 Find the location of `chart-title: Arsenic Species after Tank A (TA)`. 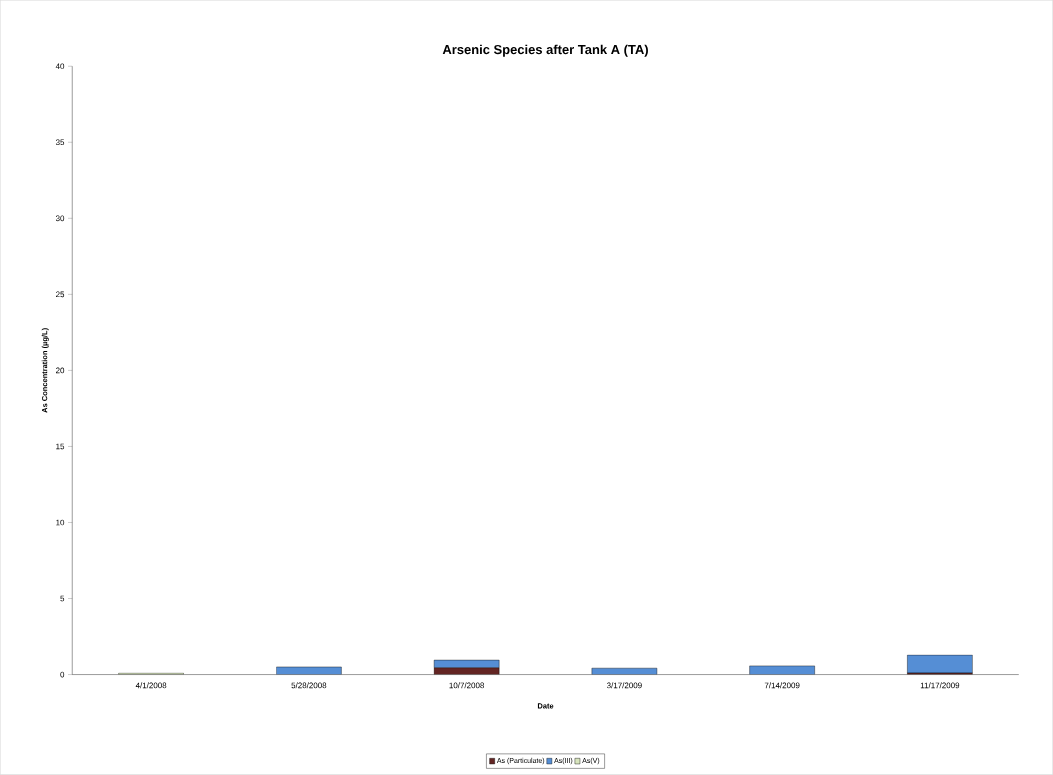

chart-title: Arsenic Species after Tank A (TA) is located at coordinates (545, 50).